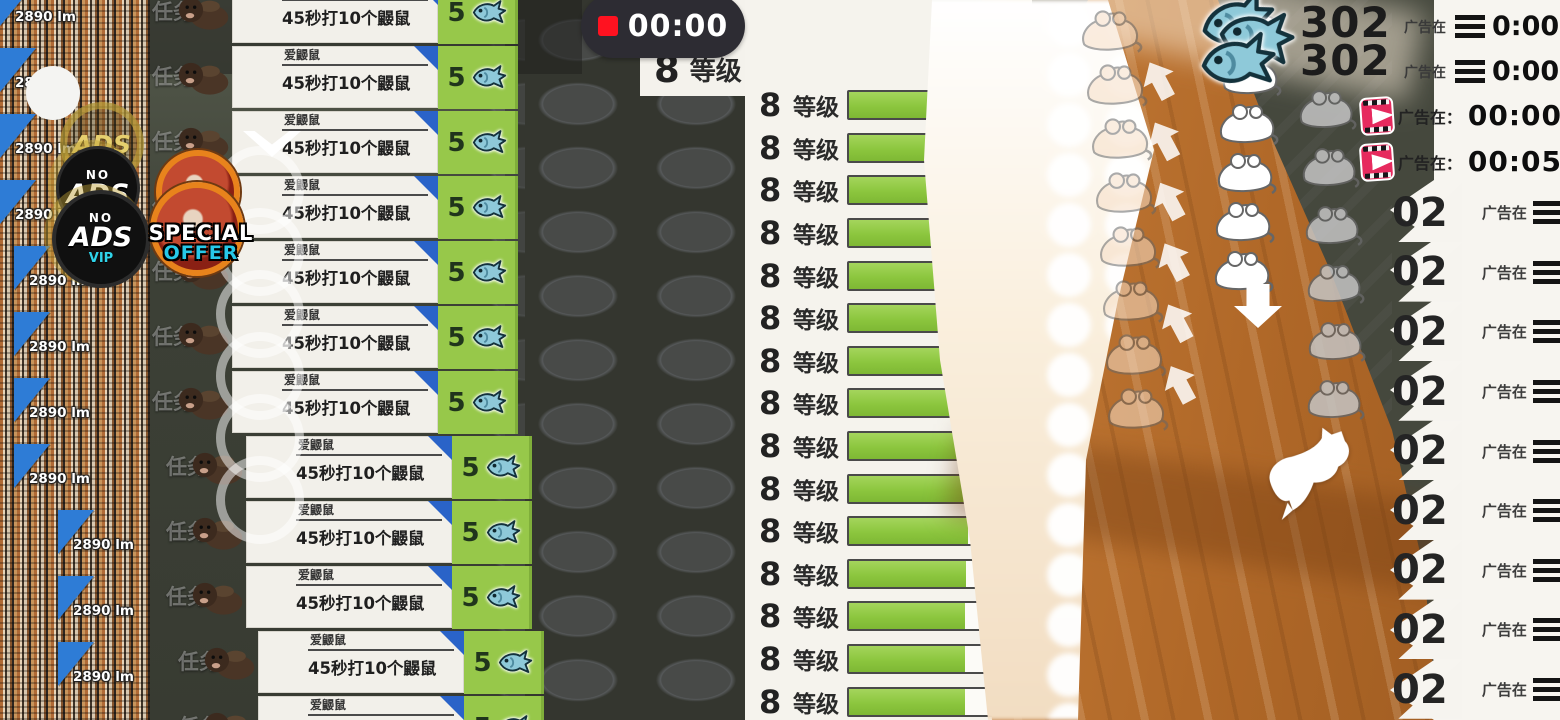 This screenshot has width=1560, height=720. What do you see at coordinates (1476, 451) in the screenshot?
I see `hud-ghost-rows: 02 广告在 02 广告在 02 广告在 02 广告在 02 广告在 02 广` at bounding box center [1476, 451].